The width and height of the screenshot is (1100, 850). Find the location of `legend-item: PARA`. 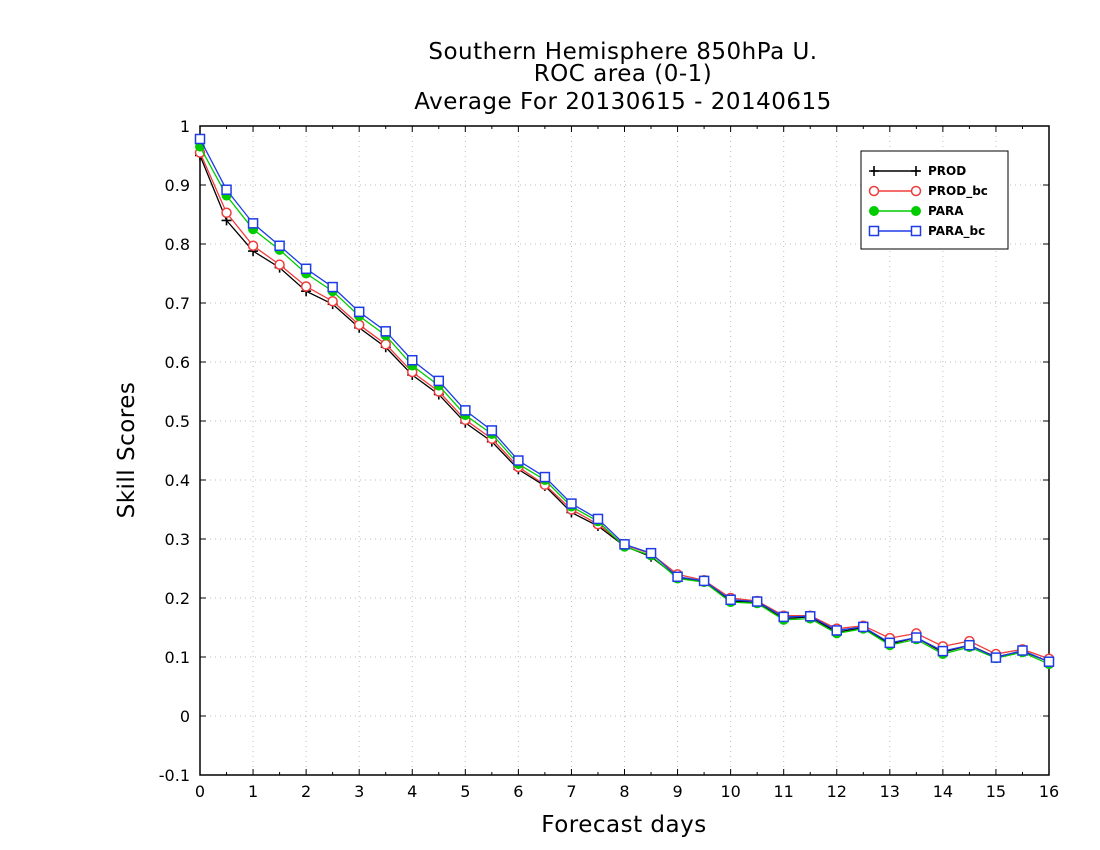

legend-item: PARA is located at coordinates (916, 211).